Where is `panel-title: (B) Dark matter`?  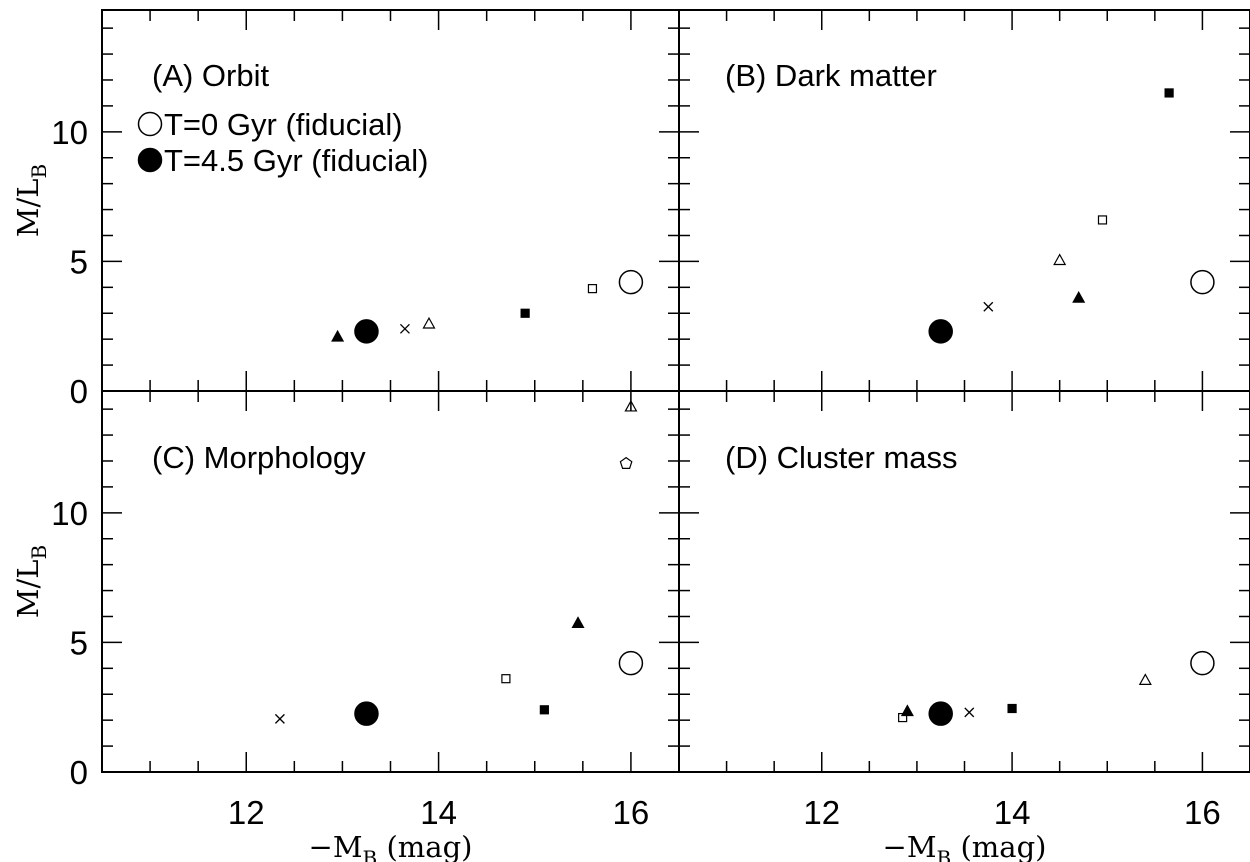
panel-title: (B) Dark matter is located at coordinates (831, 75).